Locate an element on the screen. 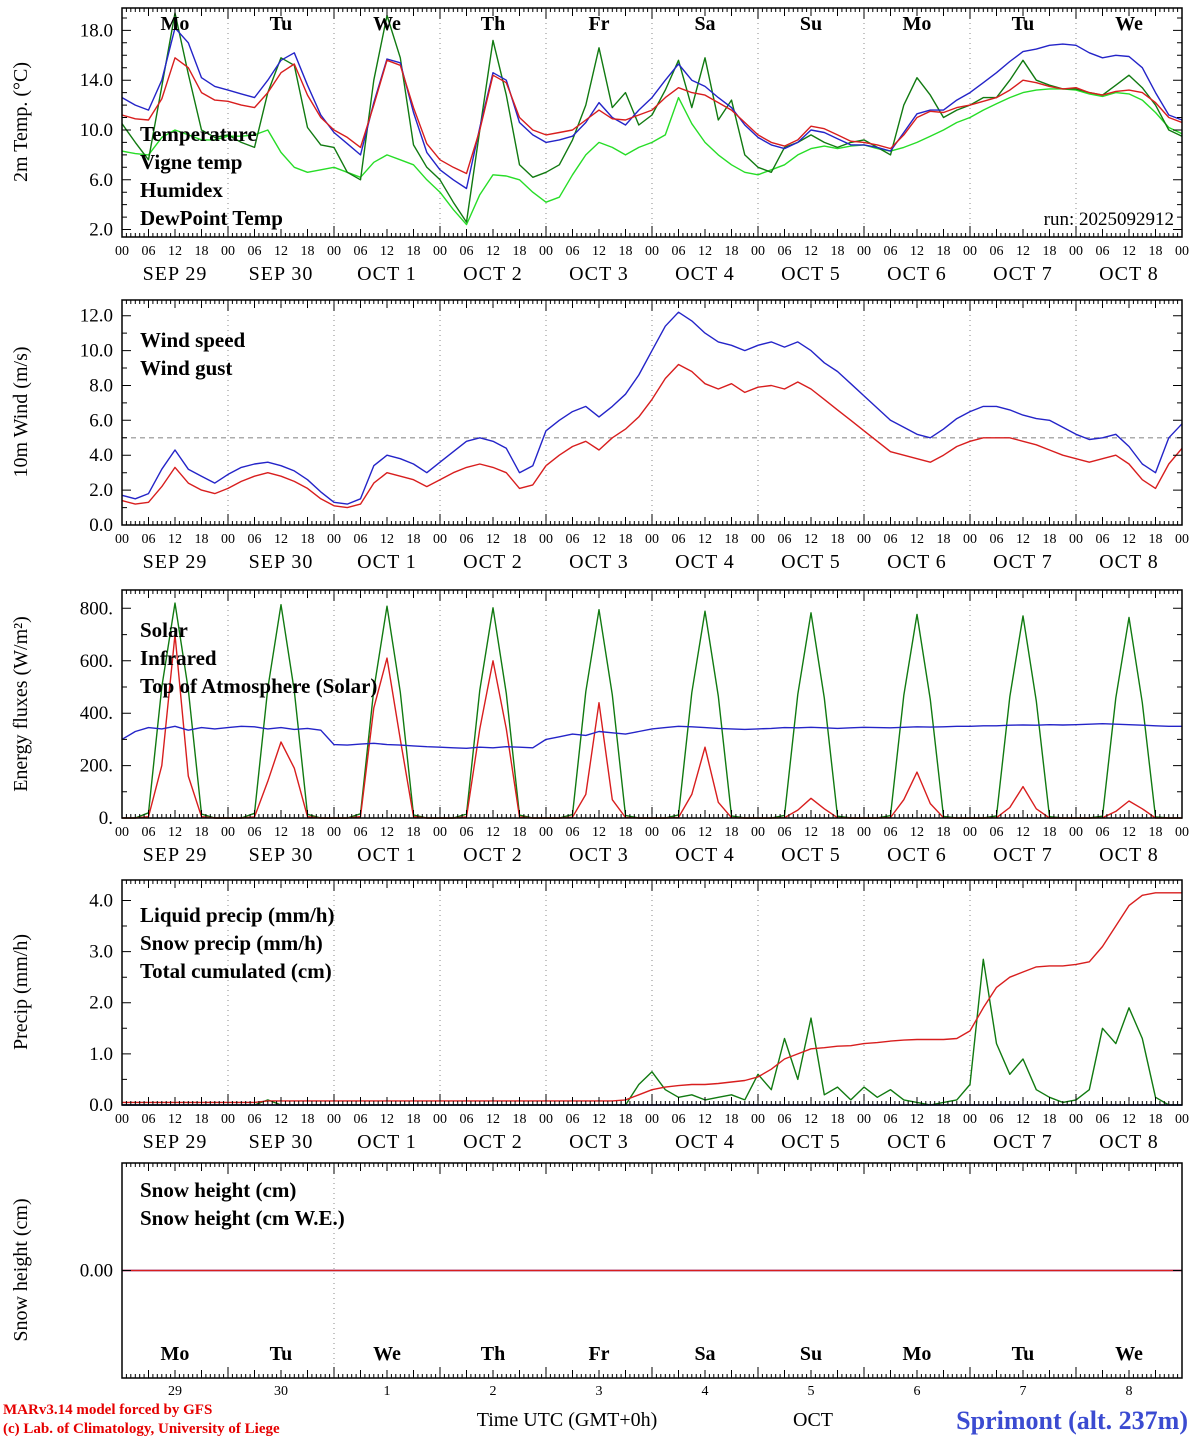  series-infrared is located at coordinates (651, 736).